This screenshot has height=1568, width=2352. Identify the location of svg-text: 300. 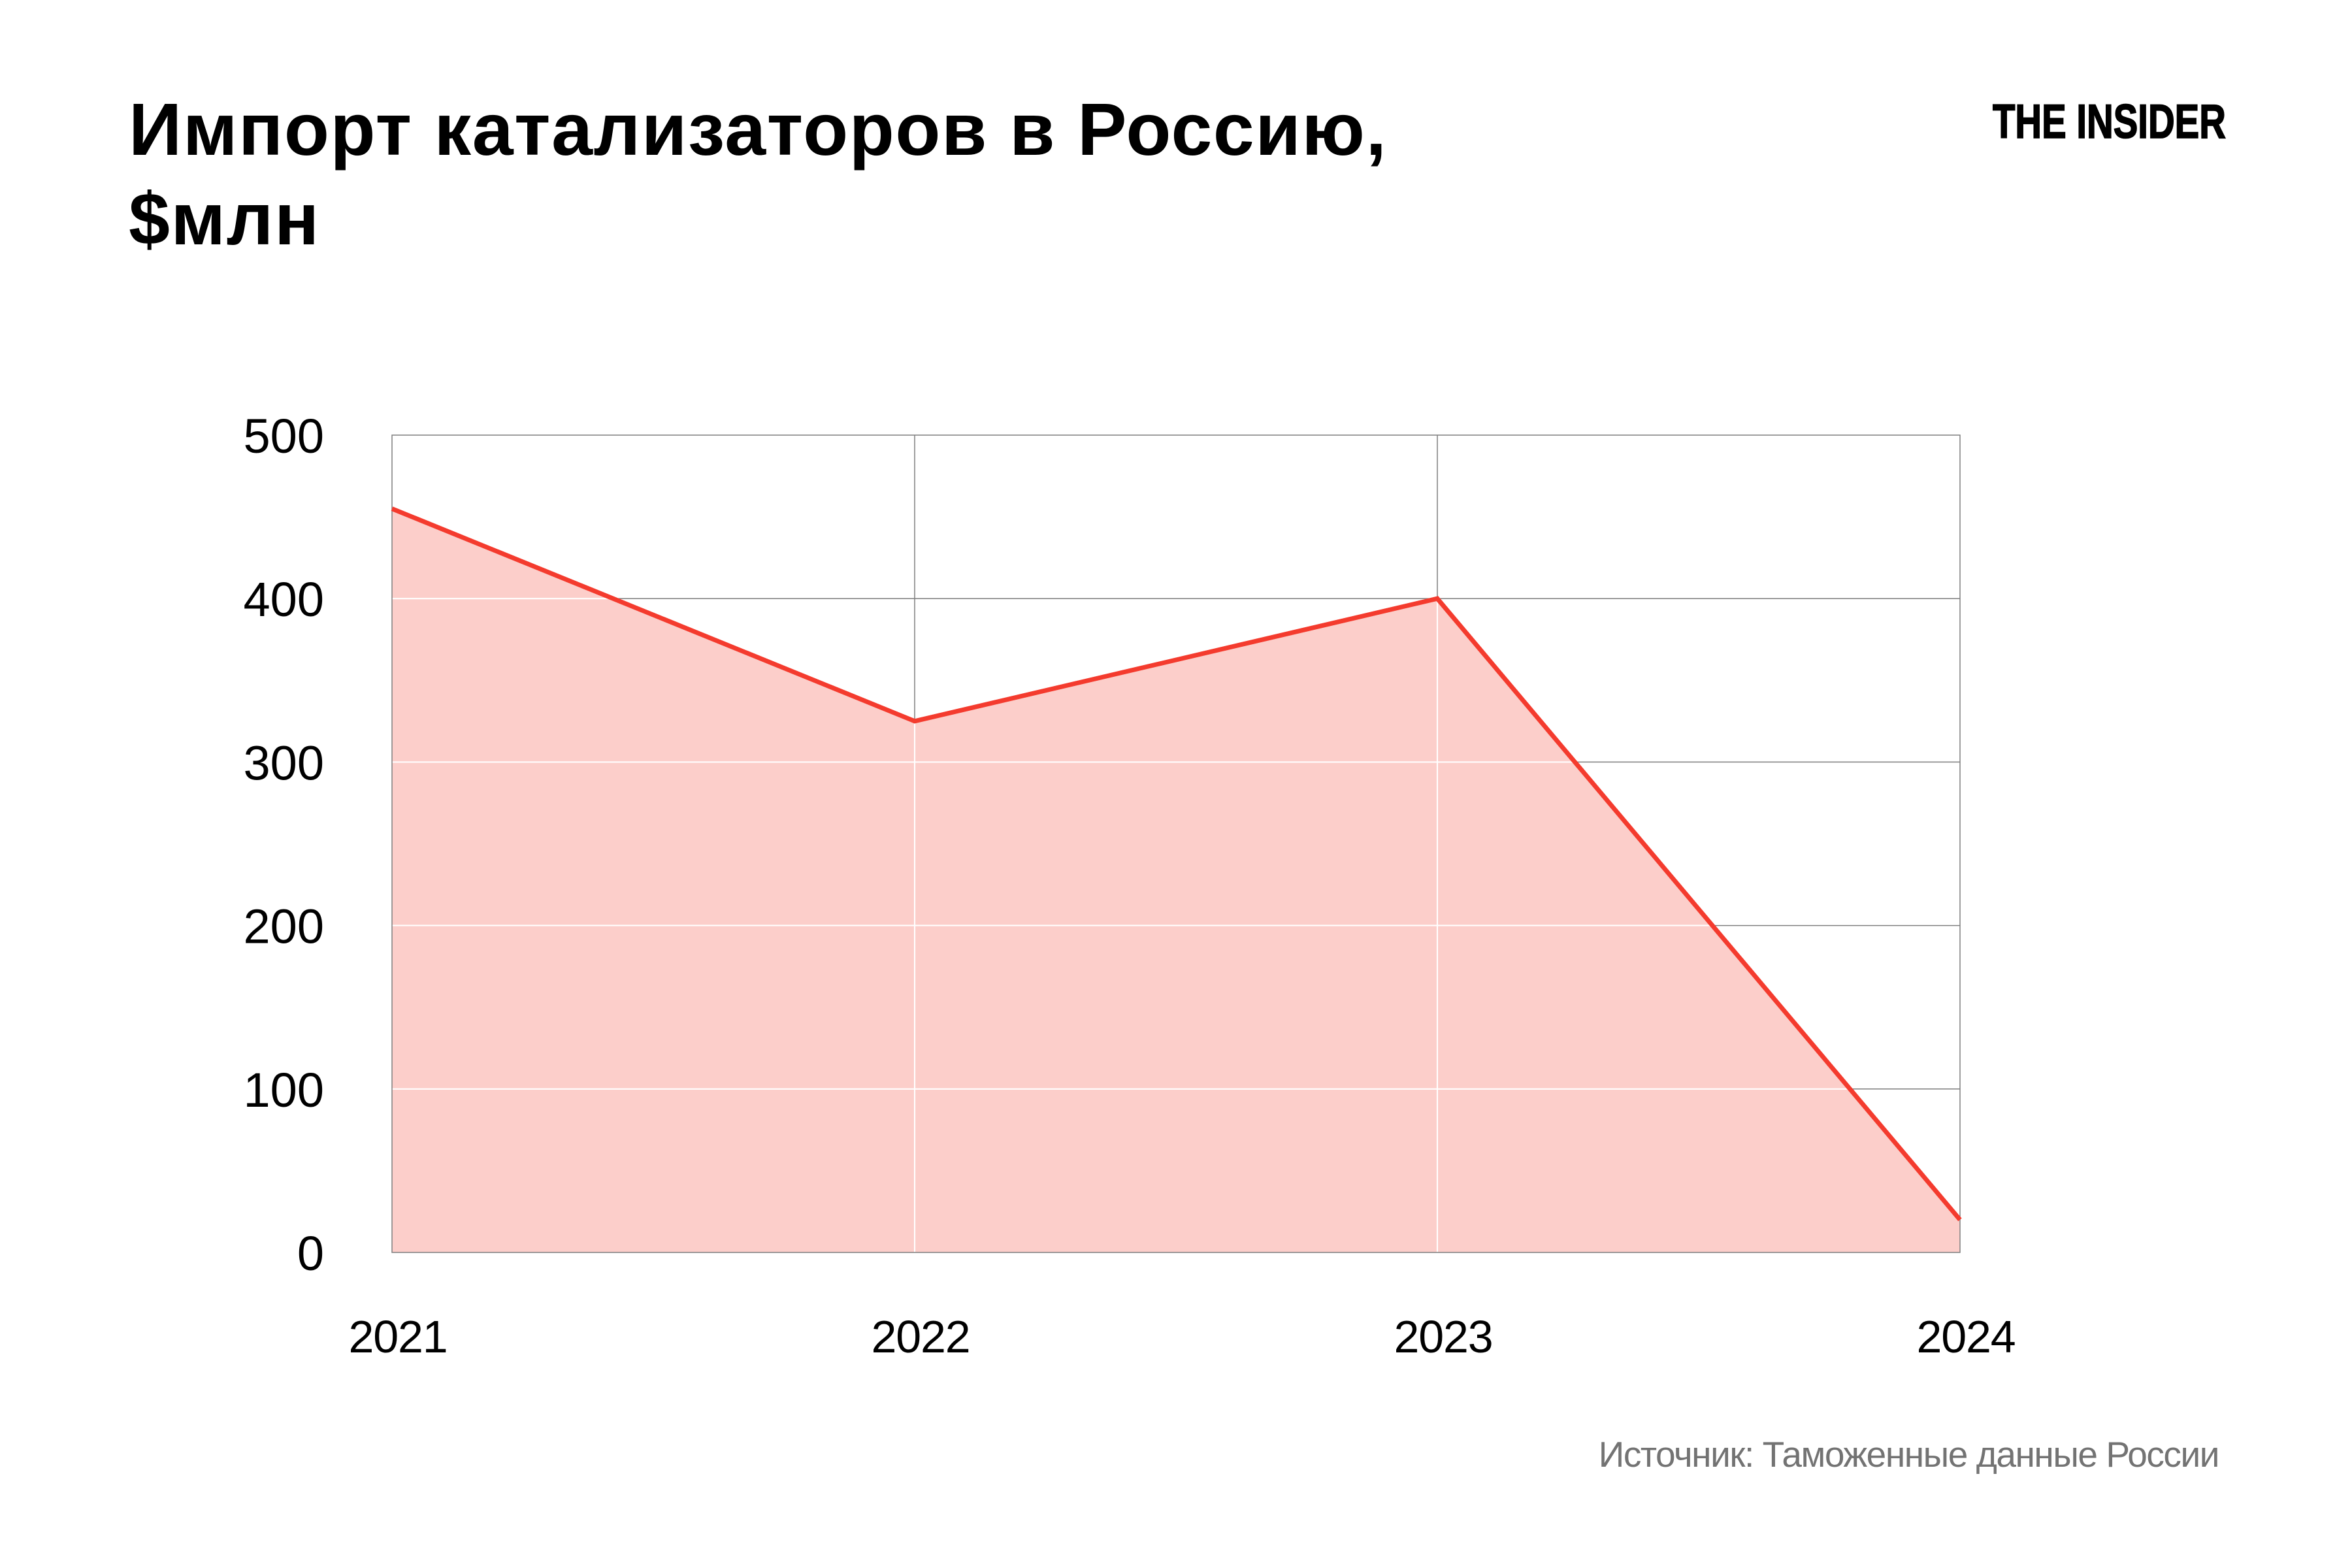
(284, 763).